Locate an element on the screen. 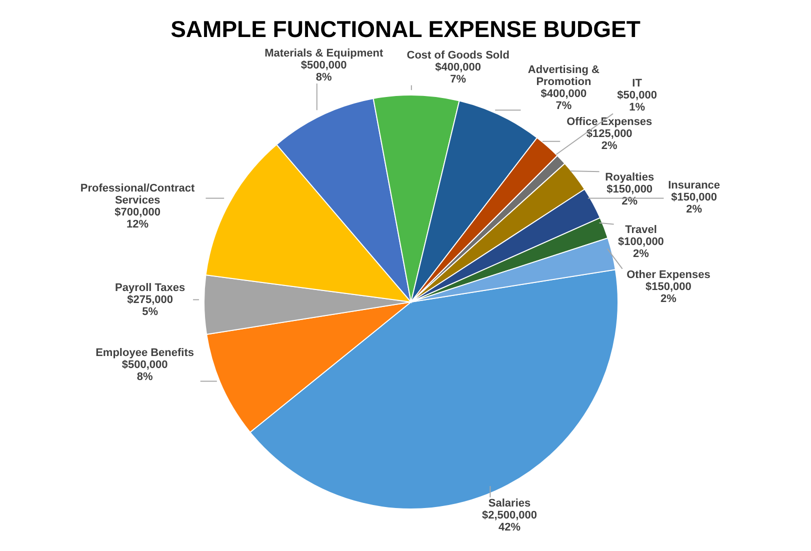  data-label: $2,500,000 42% is located at coordinates (510, 521).